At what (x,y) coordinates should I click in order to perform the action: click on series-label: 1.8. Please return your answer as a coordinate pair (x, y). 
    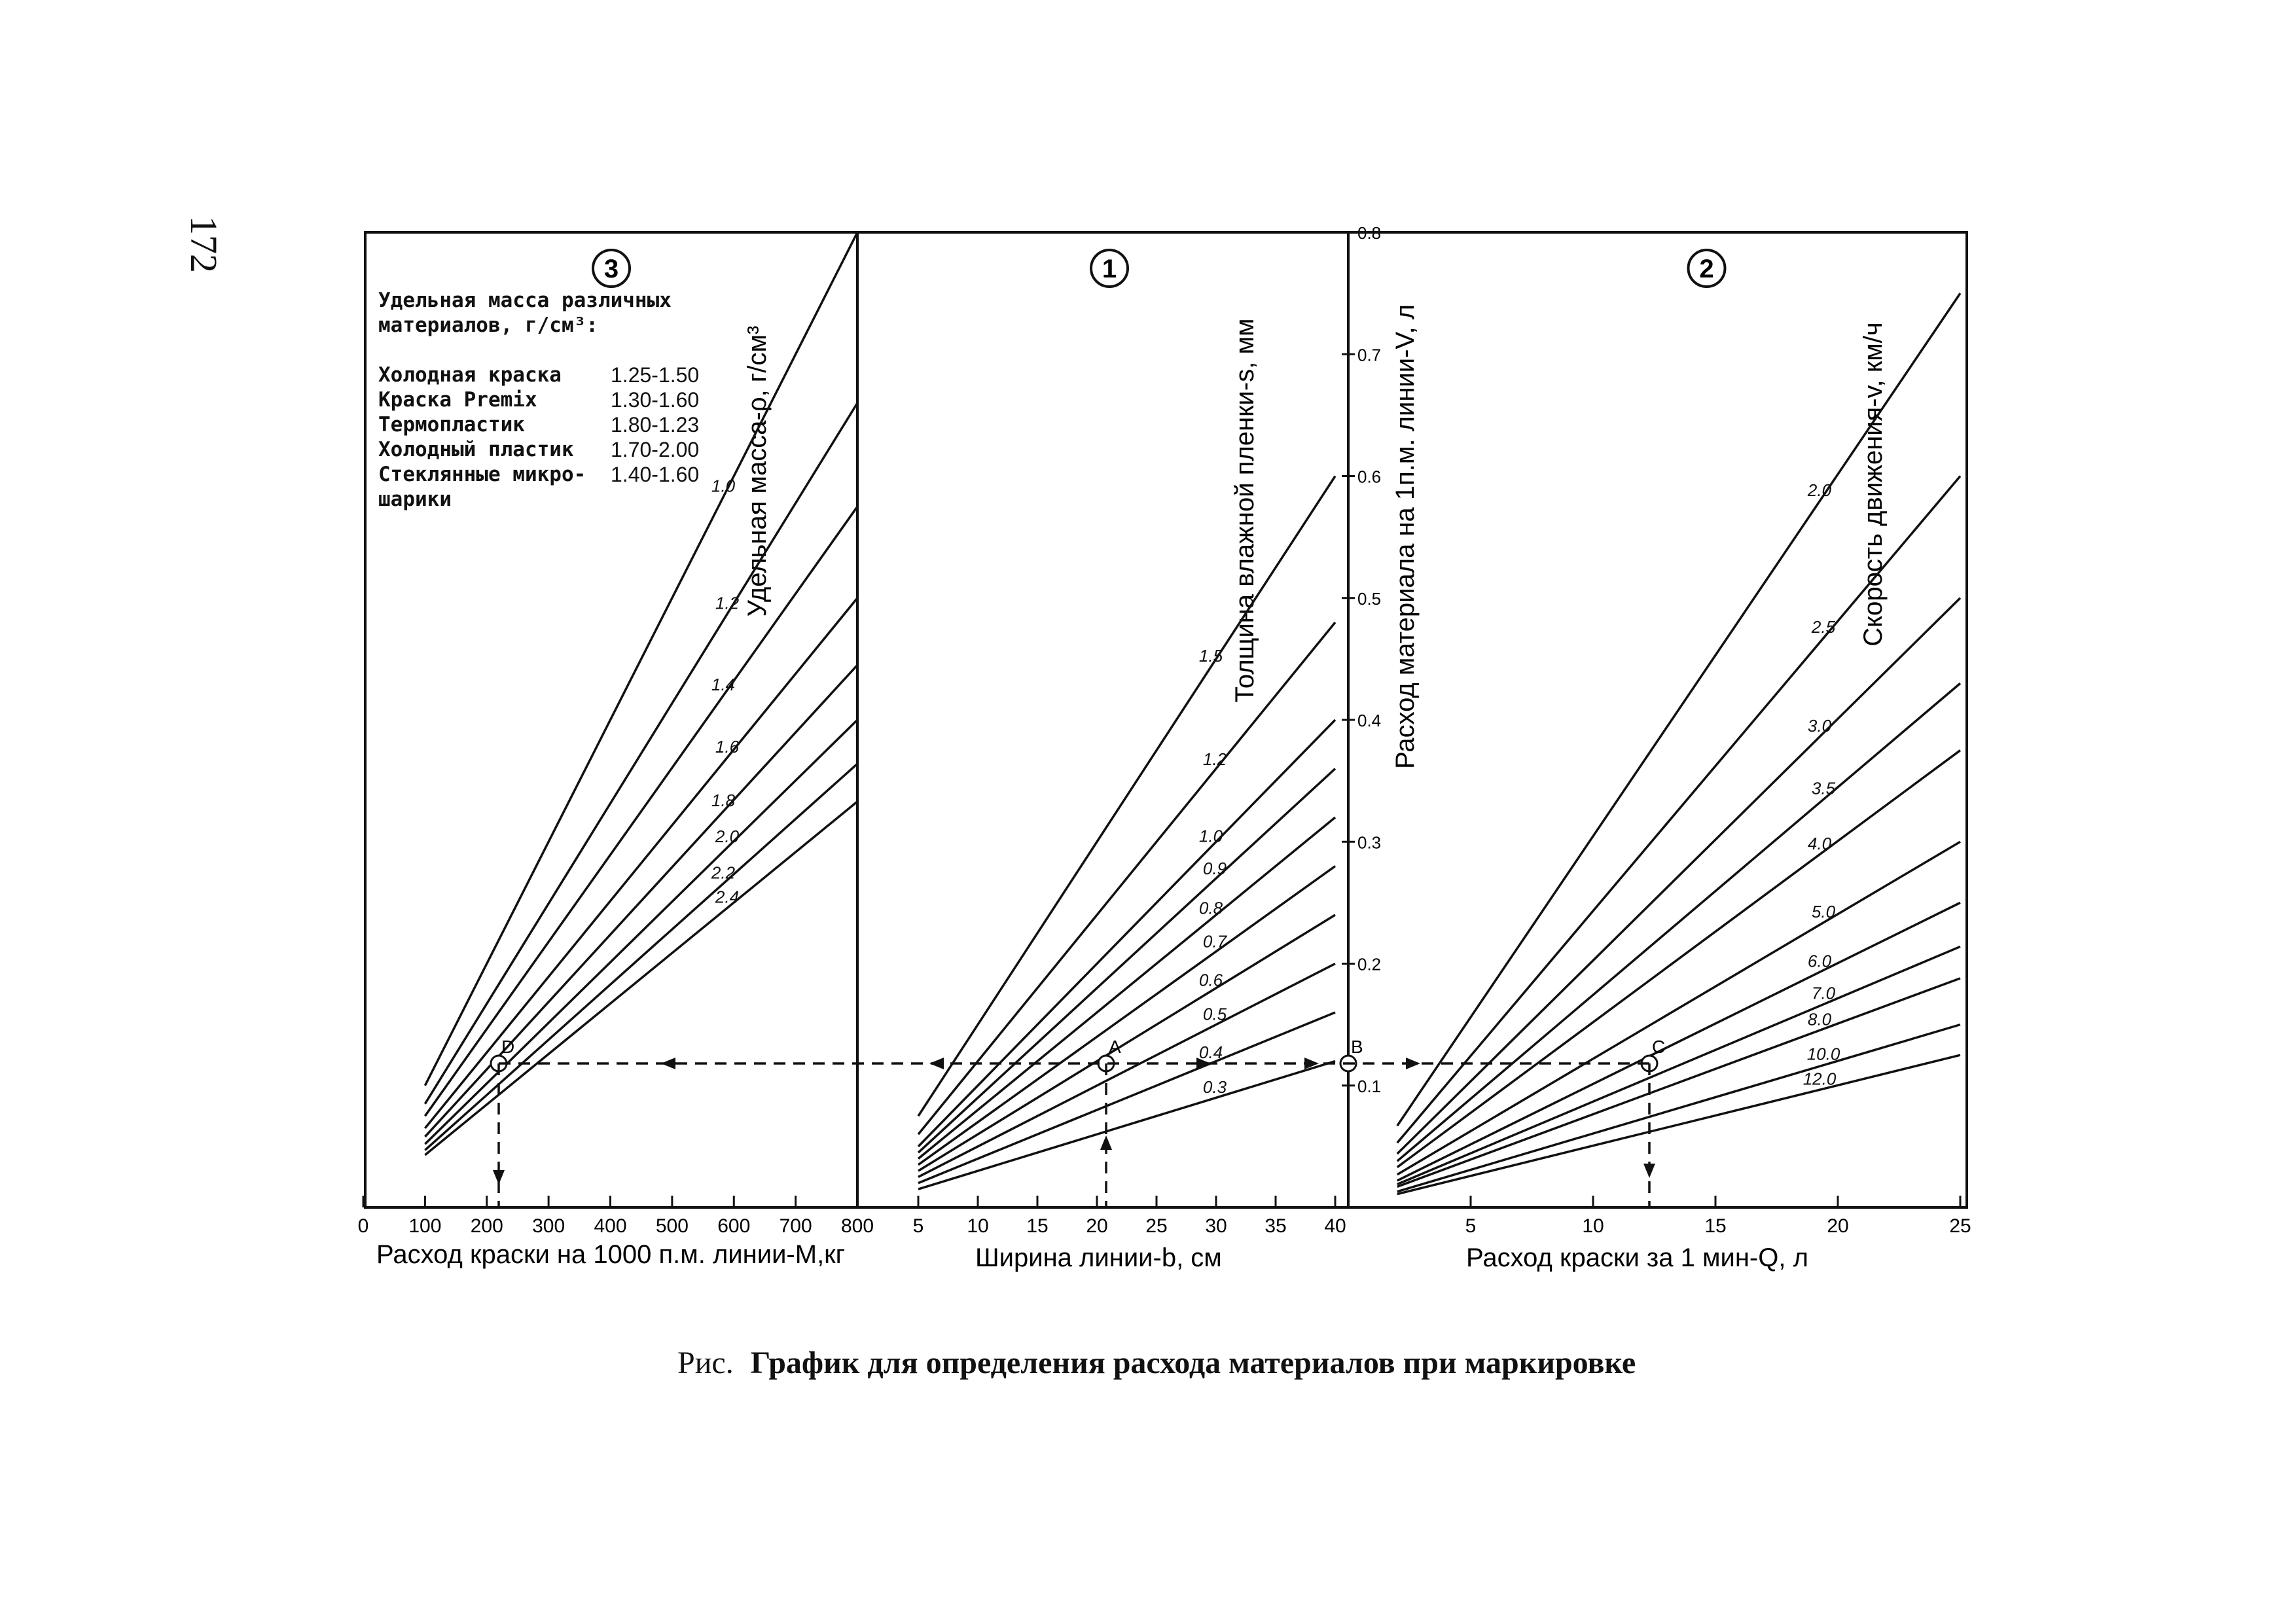
    Looking at the image, I should click on (723, 801).